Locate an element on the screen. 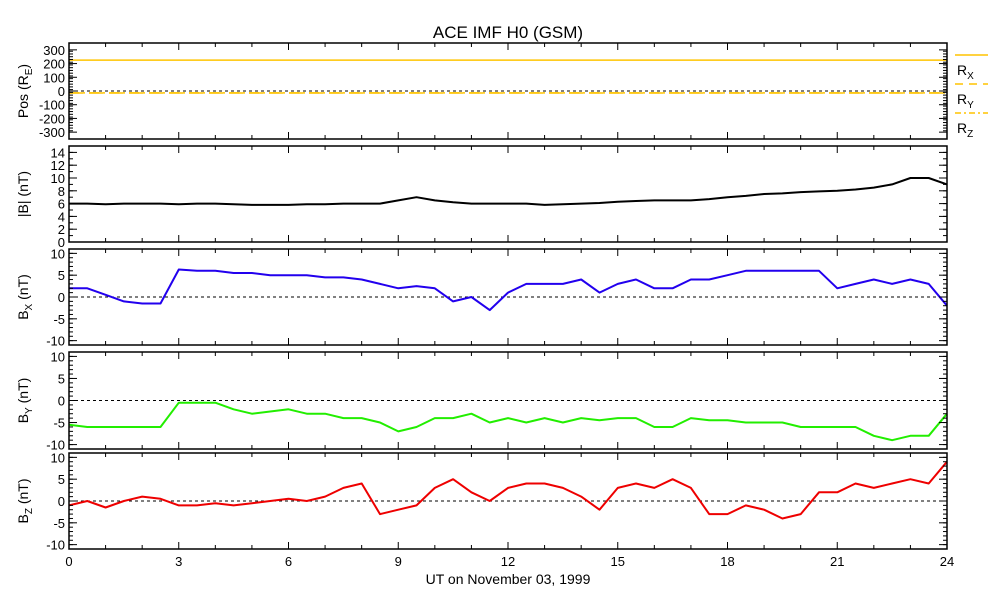 Image resolution: width=993 pixels, height=600 pixels. y-tick-label: -100 is located at coordinates (52, 105).